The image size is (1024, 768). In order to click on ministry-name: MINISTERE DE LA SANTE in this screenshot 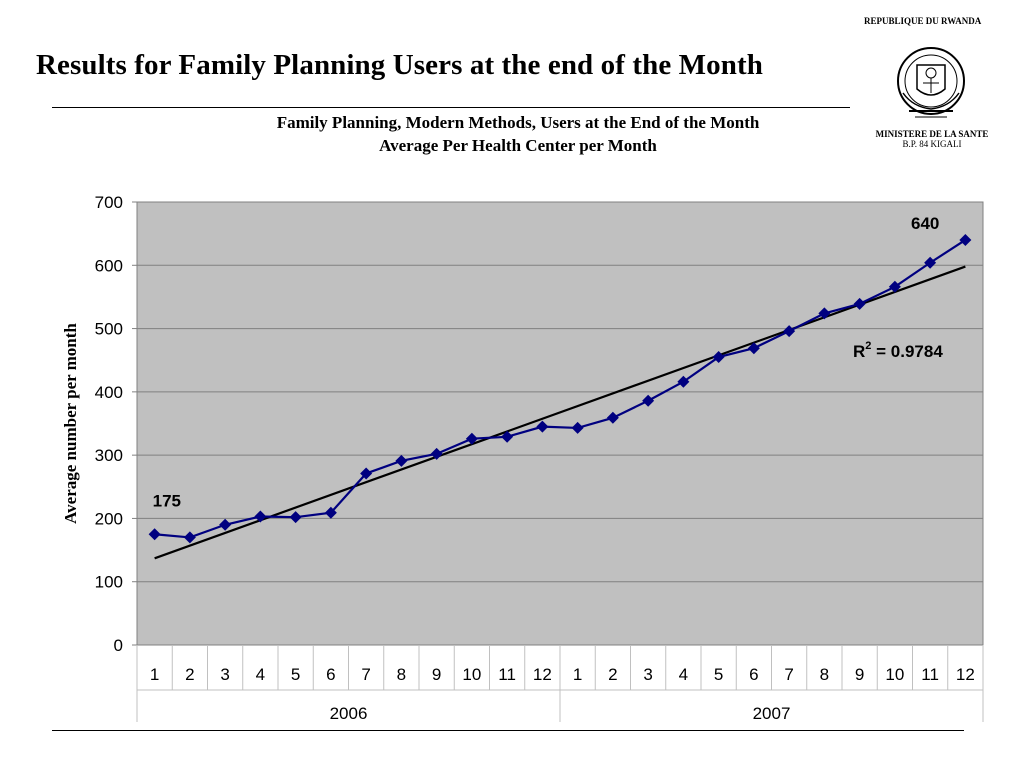, I will do `click(932, 134)`.